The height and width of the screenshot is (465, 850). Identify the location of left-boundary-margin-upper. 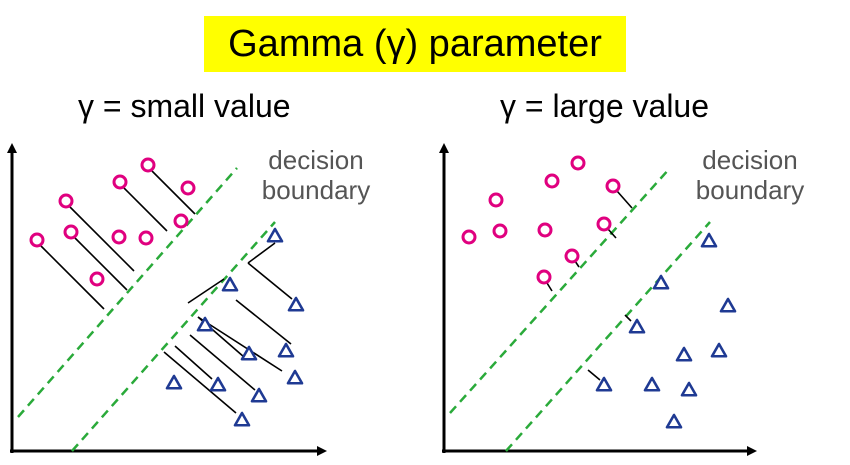
(127, 292).